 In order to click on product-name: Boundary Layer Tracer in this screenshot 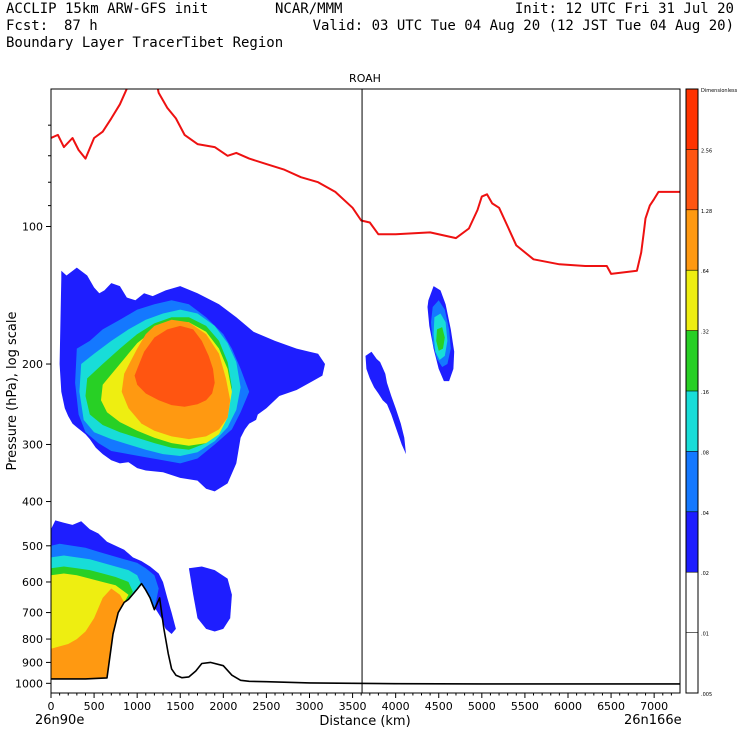, I will do `click(95, 43)`.